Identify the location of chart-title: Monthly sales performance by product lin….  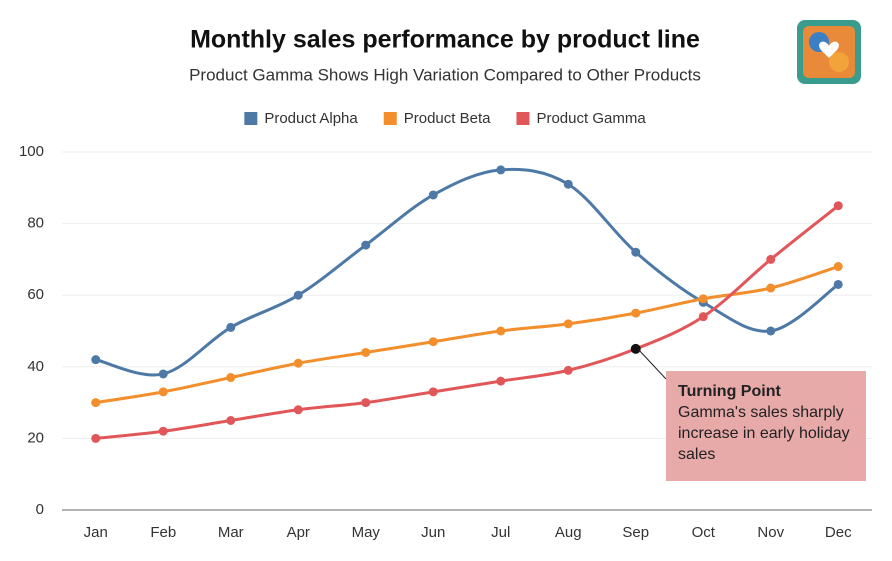
(445, 40).